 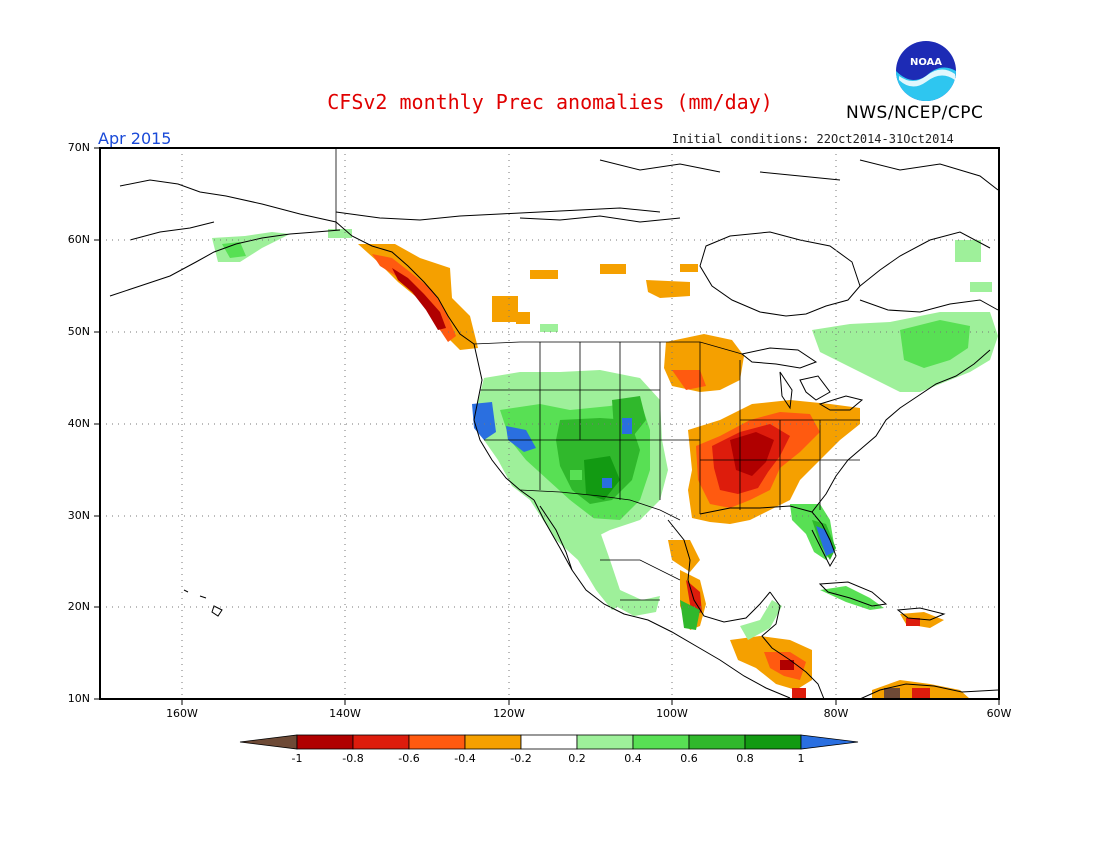 What do you see at coordinates (465, 758) in the screenshot?
I see `colorbar-label: -0.4` at bounding box center [465, 758].